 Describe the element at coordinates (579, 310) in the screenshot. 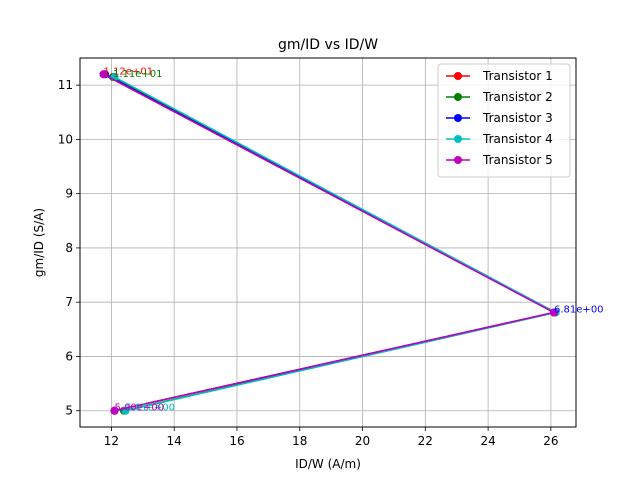

I see `series-3-point-label: 6.81e+00` at that location.